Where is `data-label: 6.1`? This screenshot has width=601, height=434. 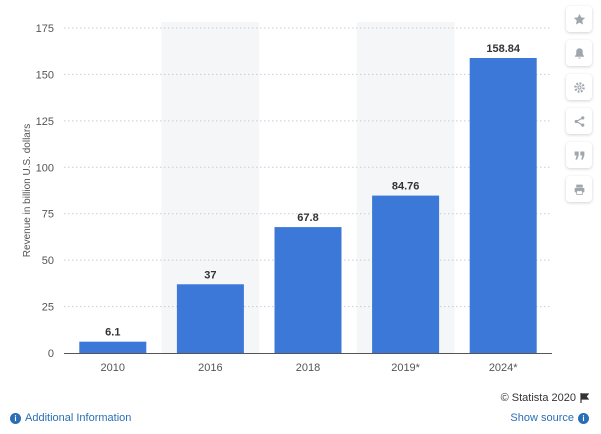 data-label: 6.1 is located at coordinates (112, 333).